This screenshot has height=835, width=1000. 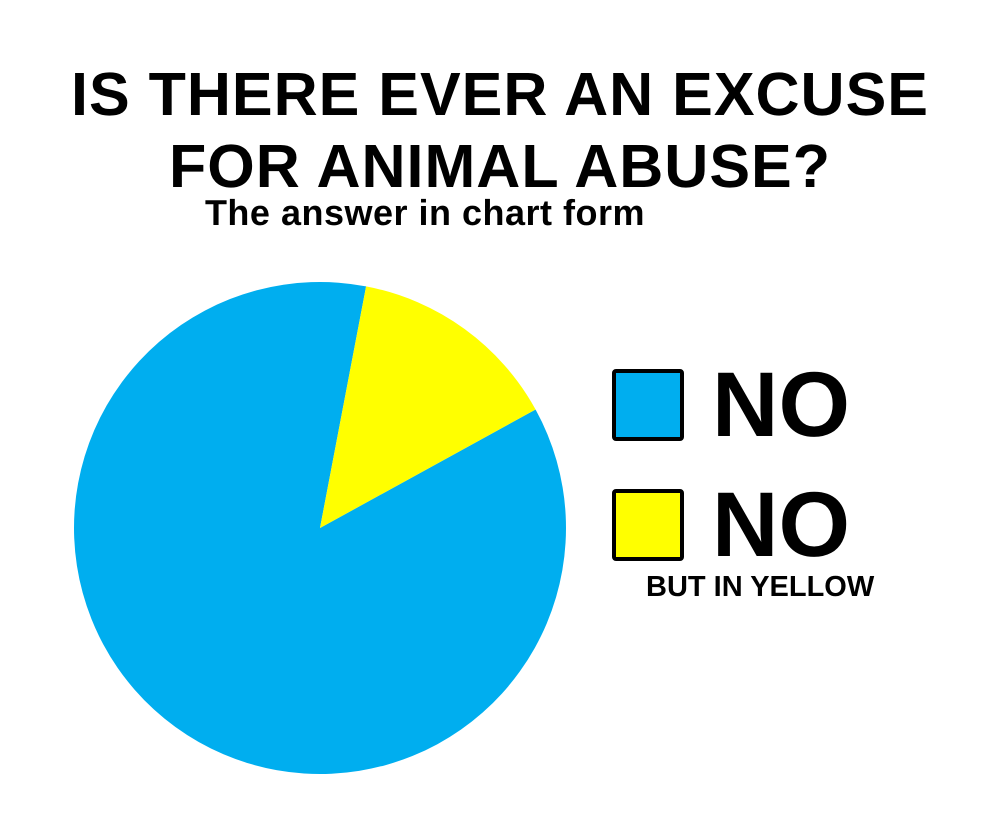 I want to click on legend-label: NO, so click(x=781, y=405).